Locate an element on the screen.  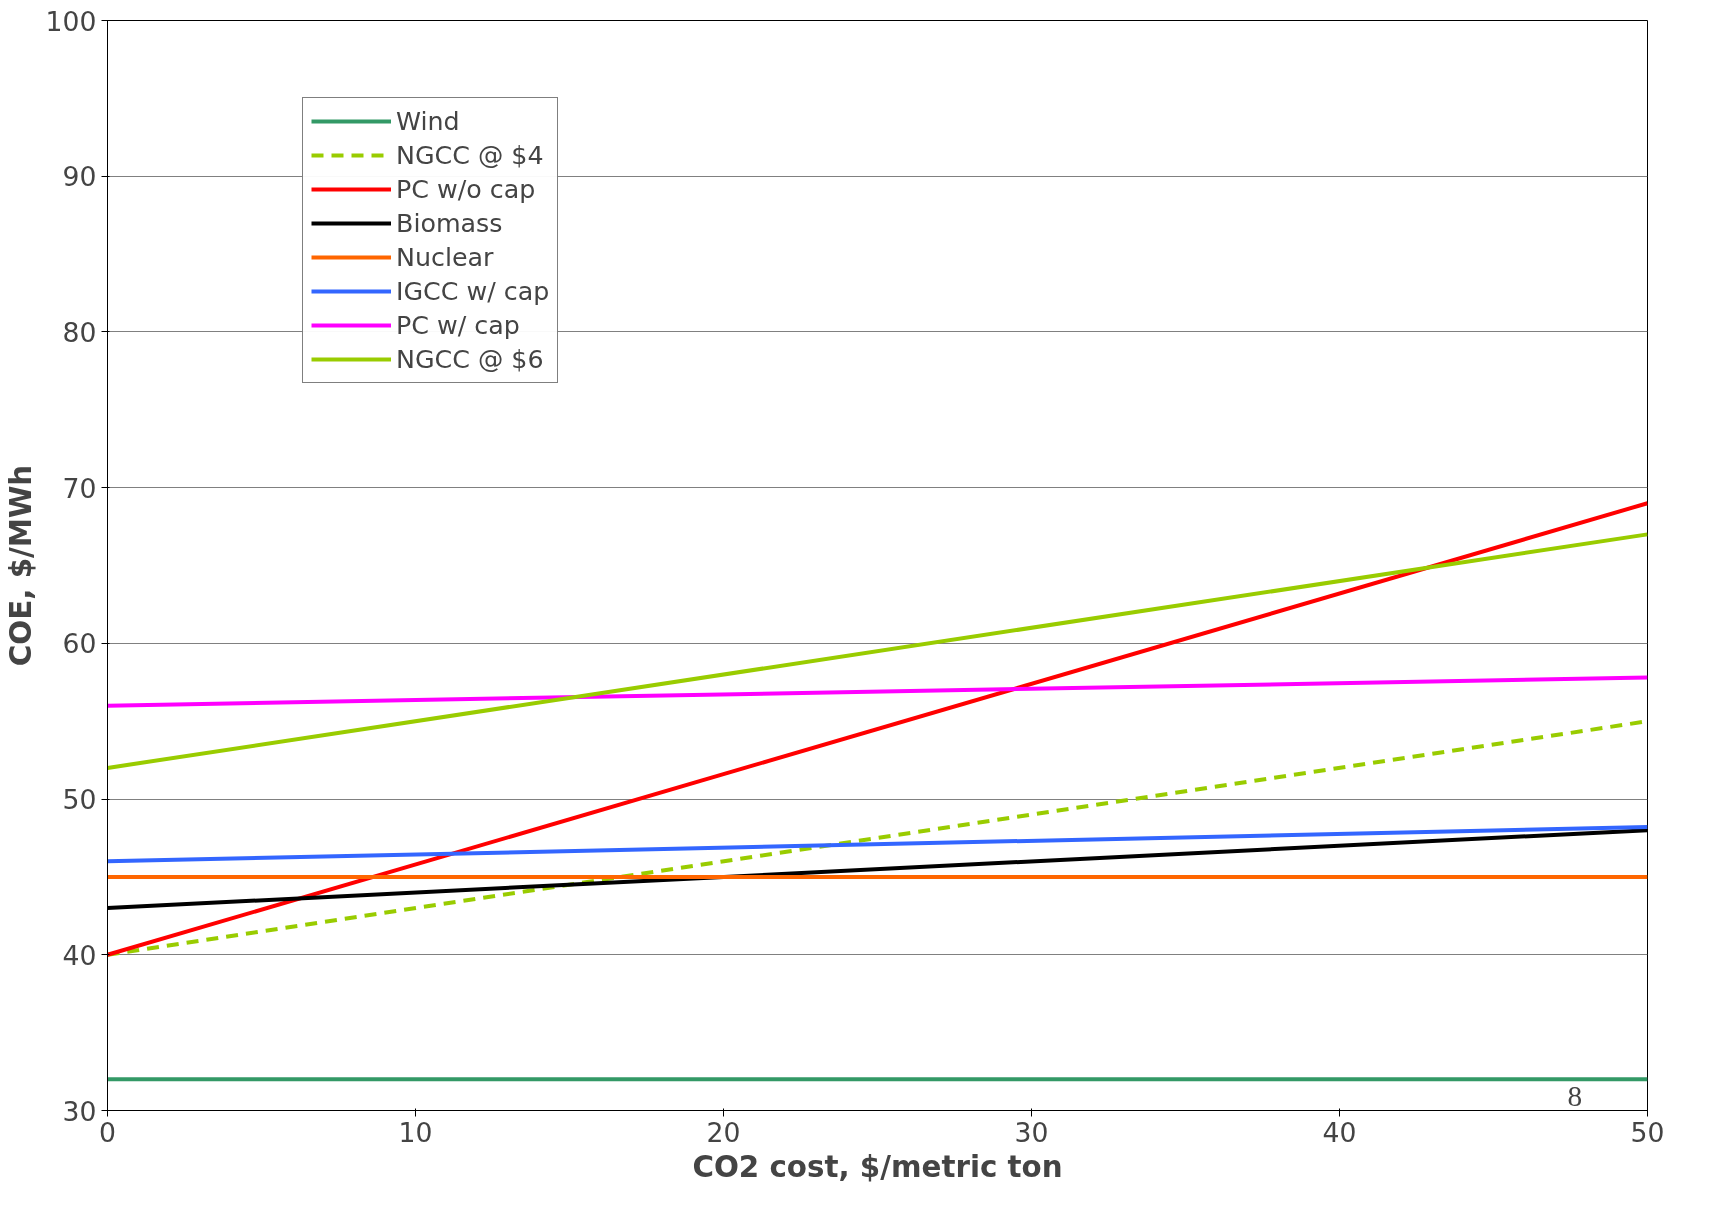
x-tick-label: 0 is located at coordinates (107, 1132).